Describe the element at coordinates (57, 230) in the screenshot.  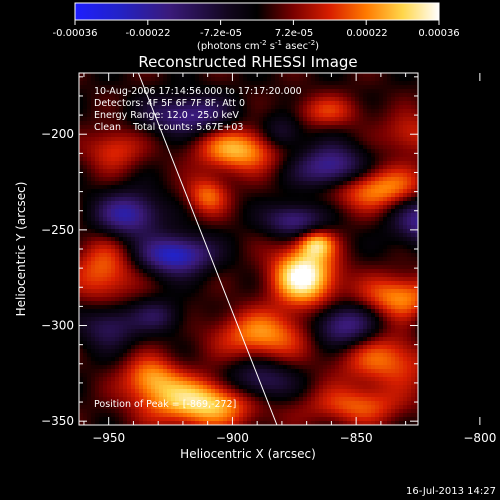
I see `y-tick-label: −250` at that location.